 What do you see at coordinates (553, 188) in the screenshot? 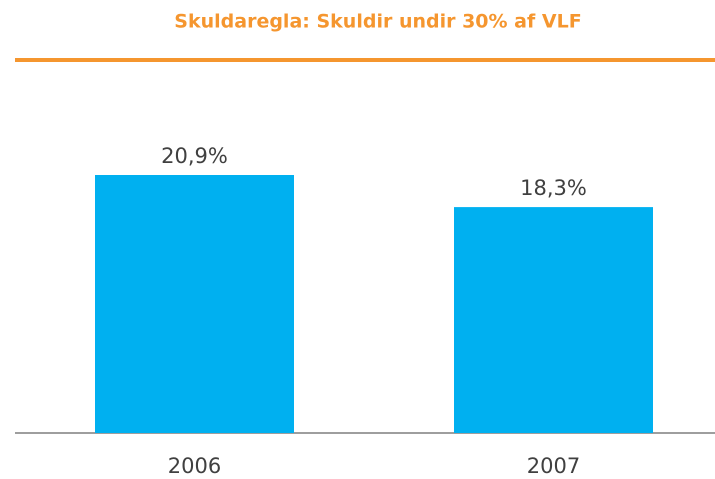
I see `value-label: 18,3%` at bounding box center [553, 188].